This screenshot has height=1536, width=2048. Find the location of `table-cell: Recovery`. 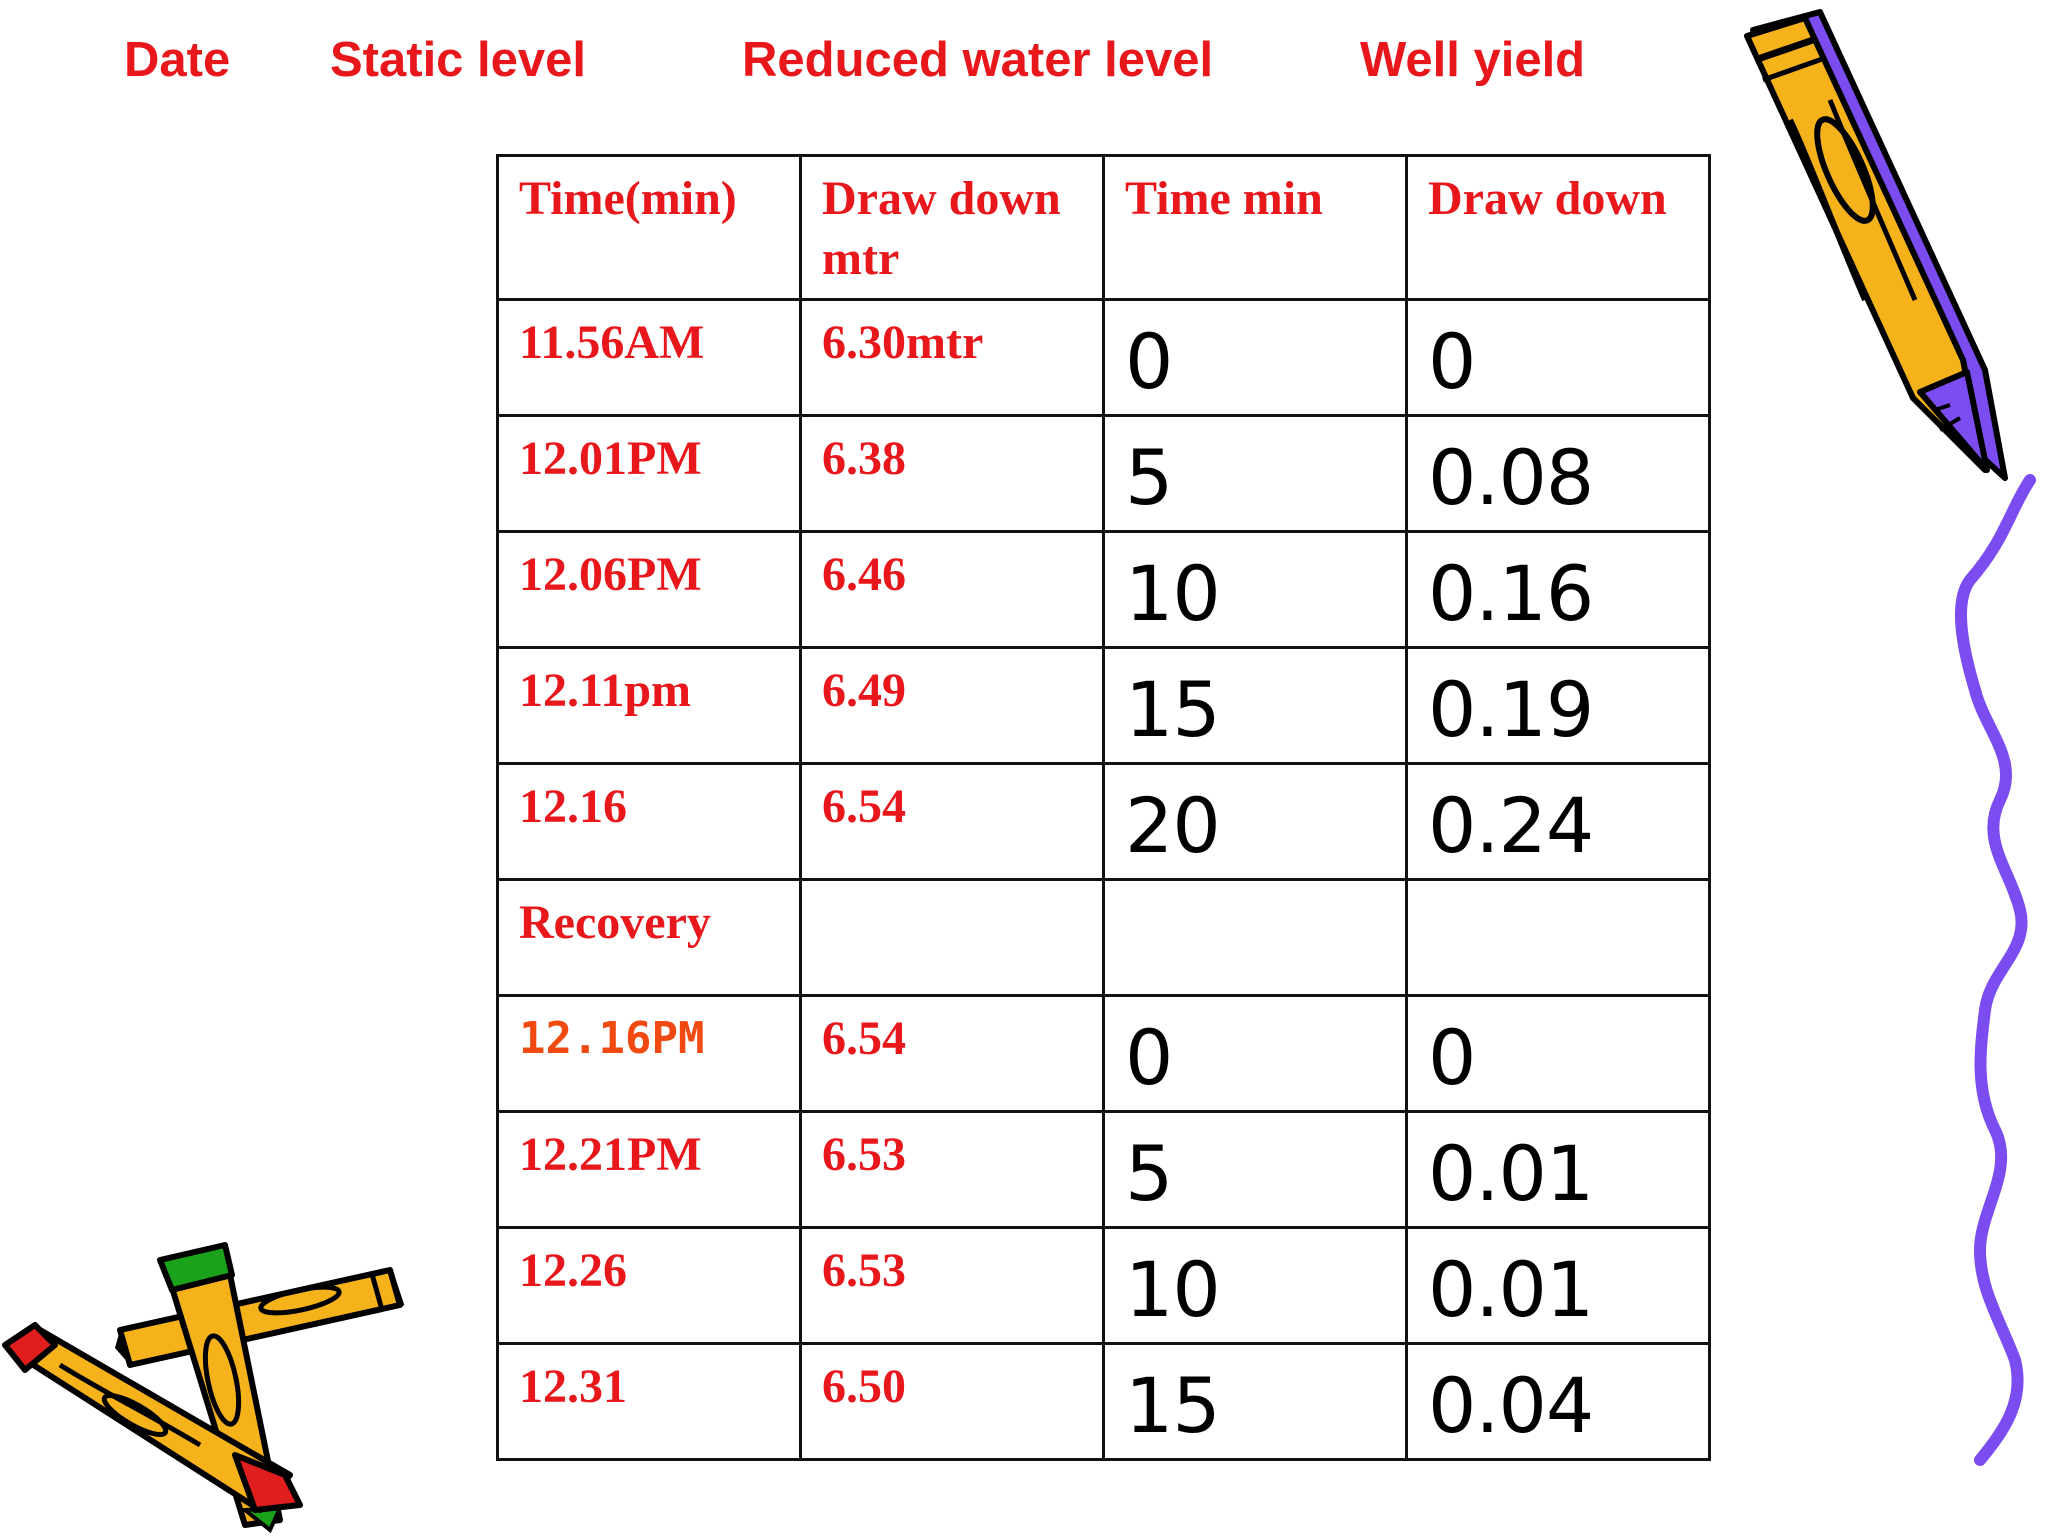

table-cell: Recovery is located at coordinates (649, 937).